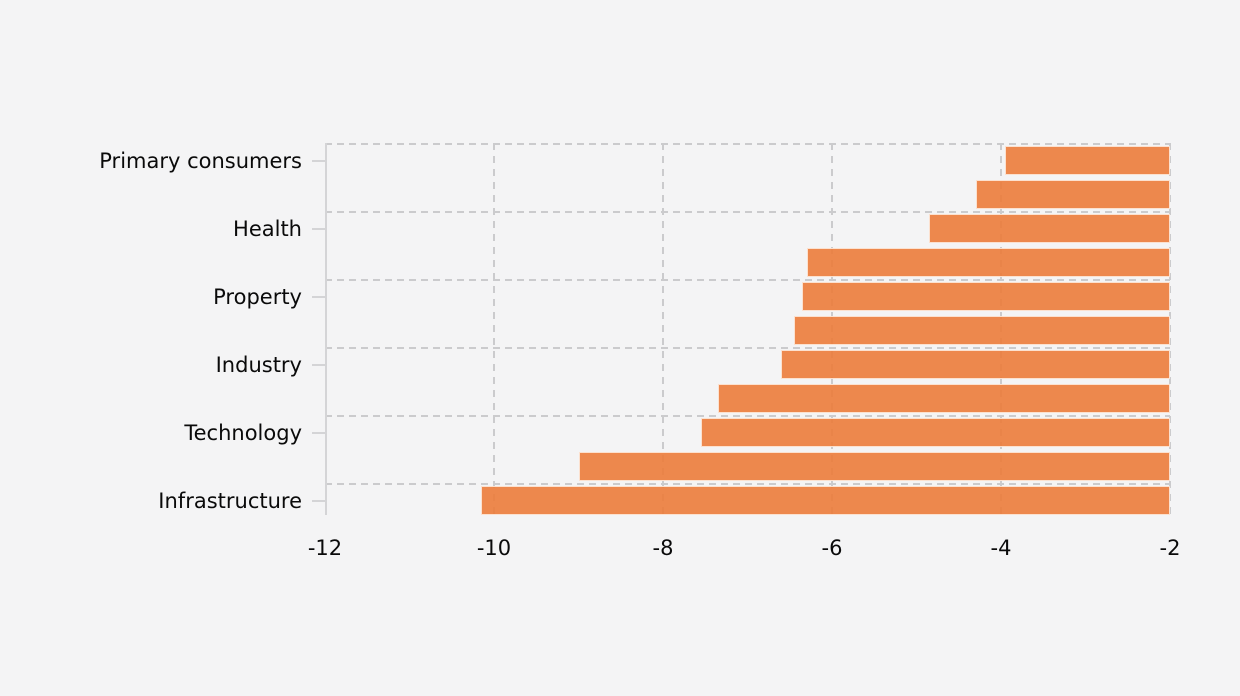 This screenshot has width=1240, height=696. I want to click on y-axis-line, so click(326, 329).